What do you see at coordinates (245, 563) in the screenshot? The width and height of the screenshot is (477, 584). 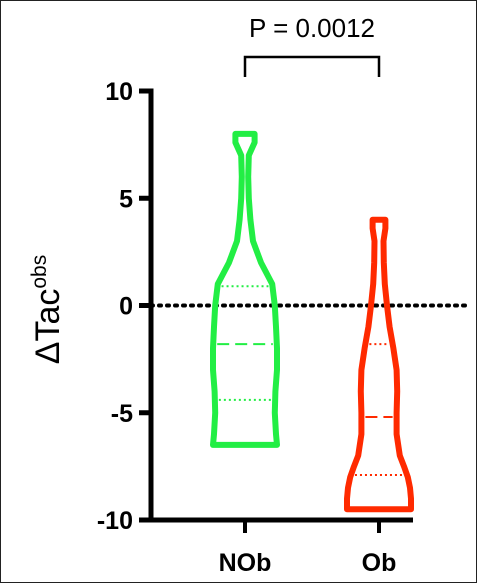 I see `x-tick-label: NOb` at bounding box center [245, 563].